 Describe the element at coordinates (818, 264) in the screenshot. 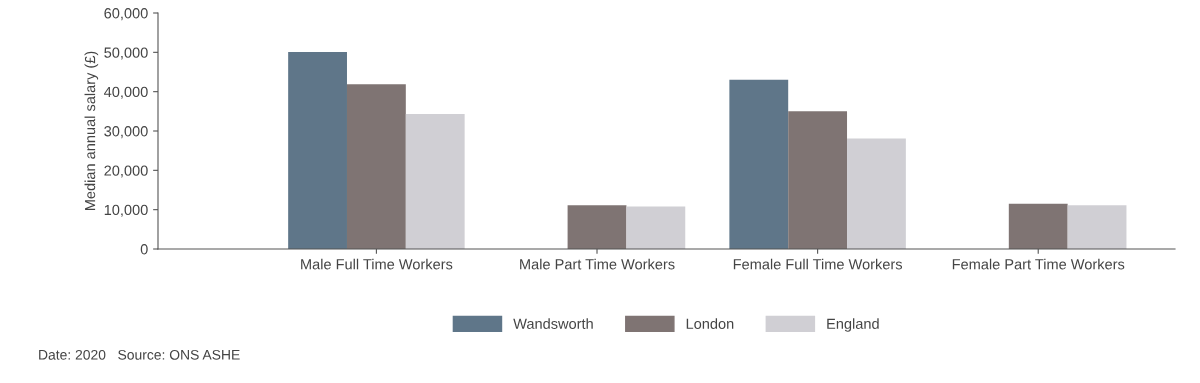

I see `x-tick-label: Female Full Time Workers` at that location.